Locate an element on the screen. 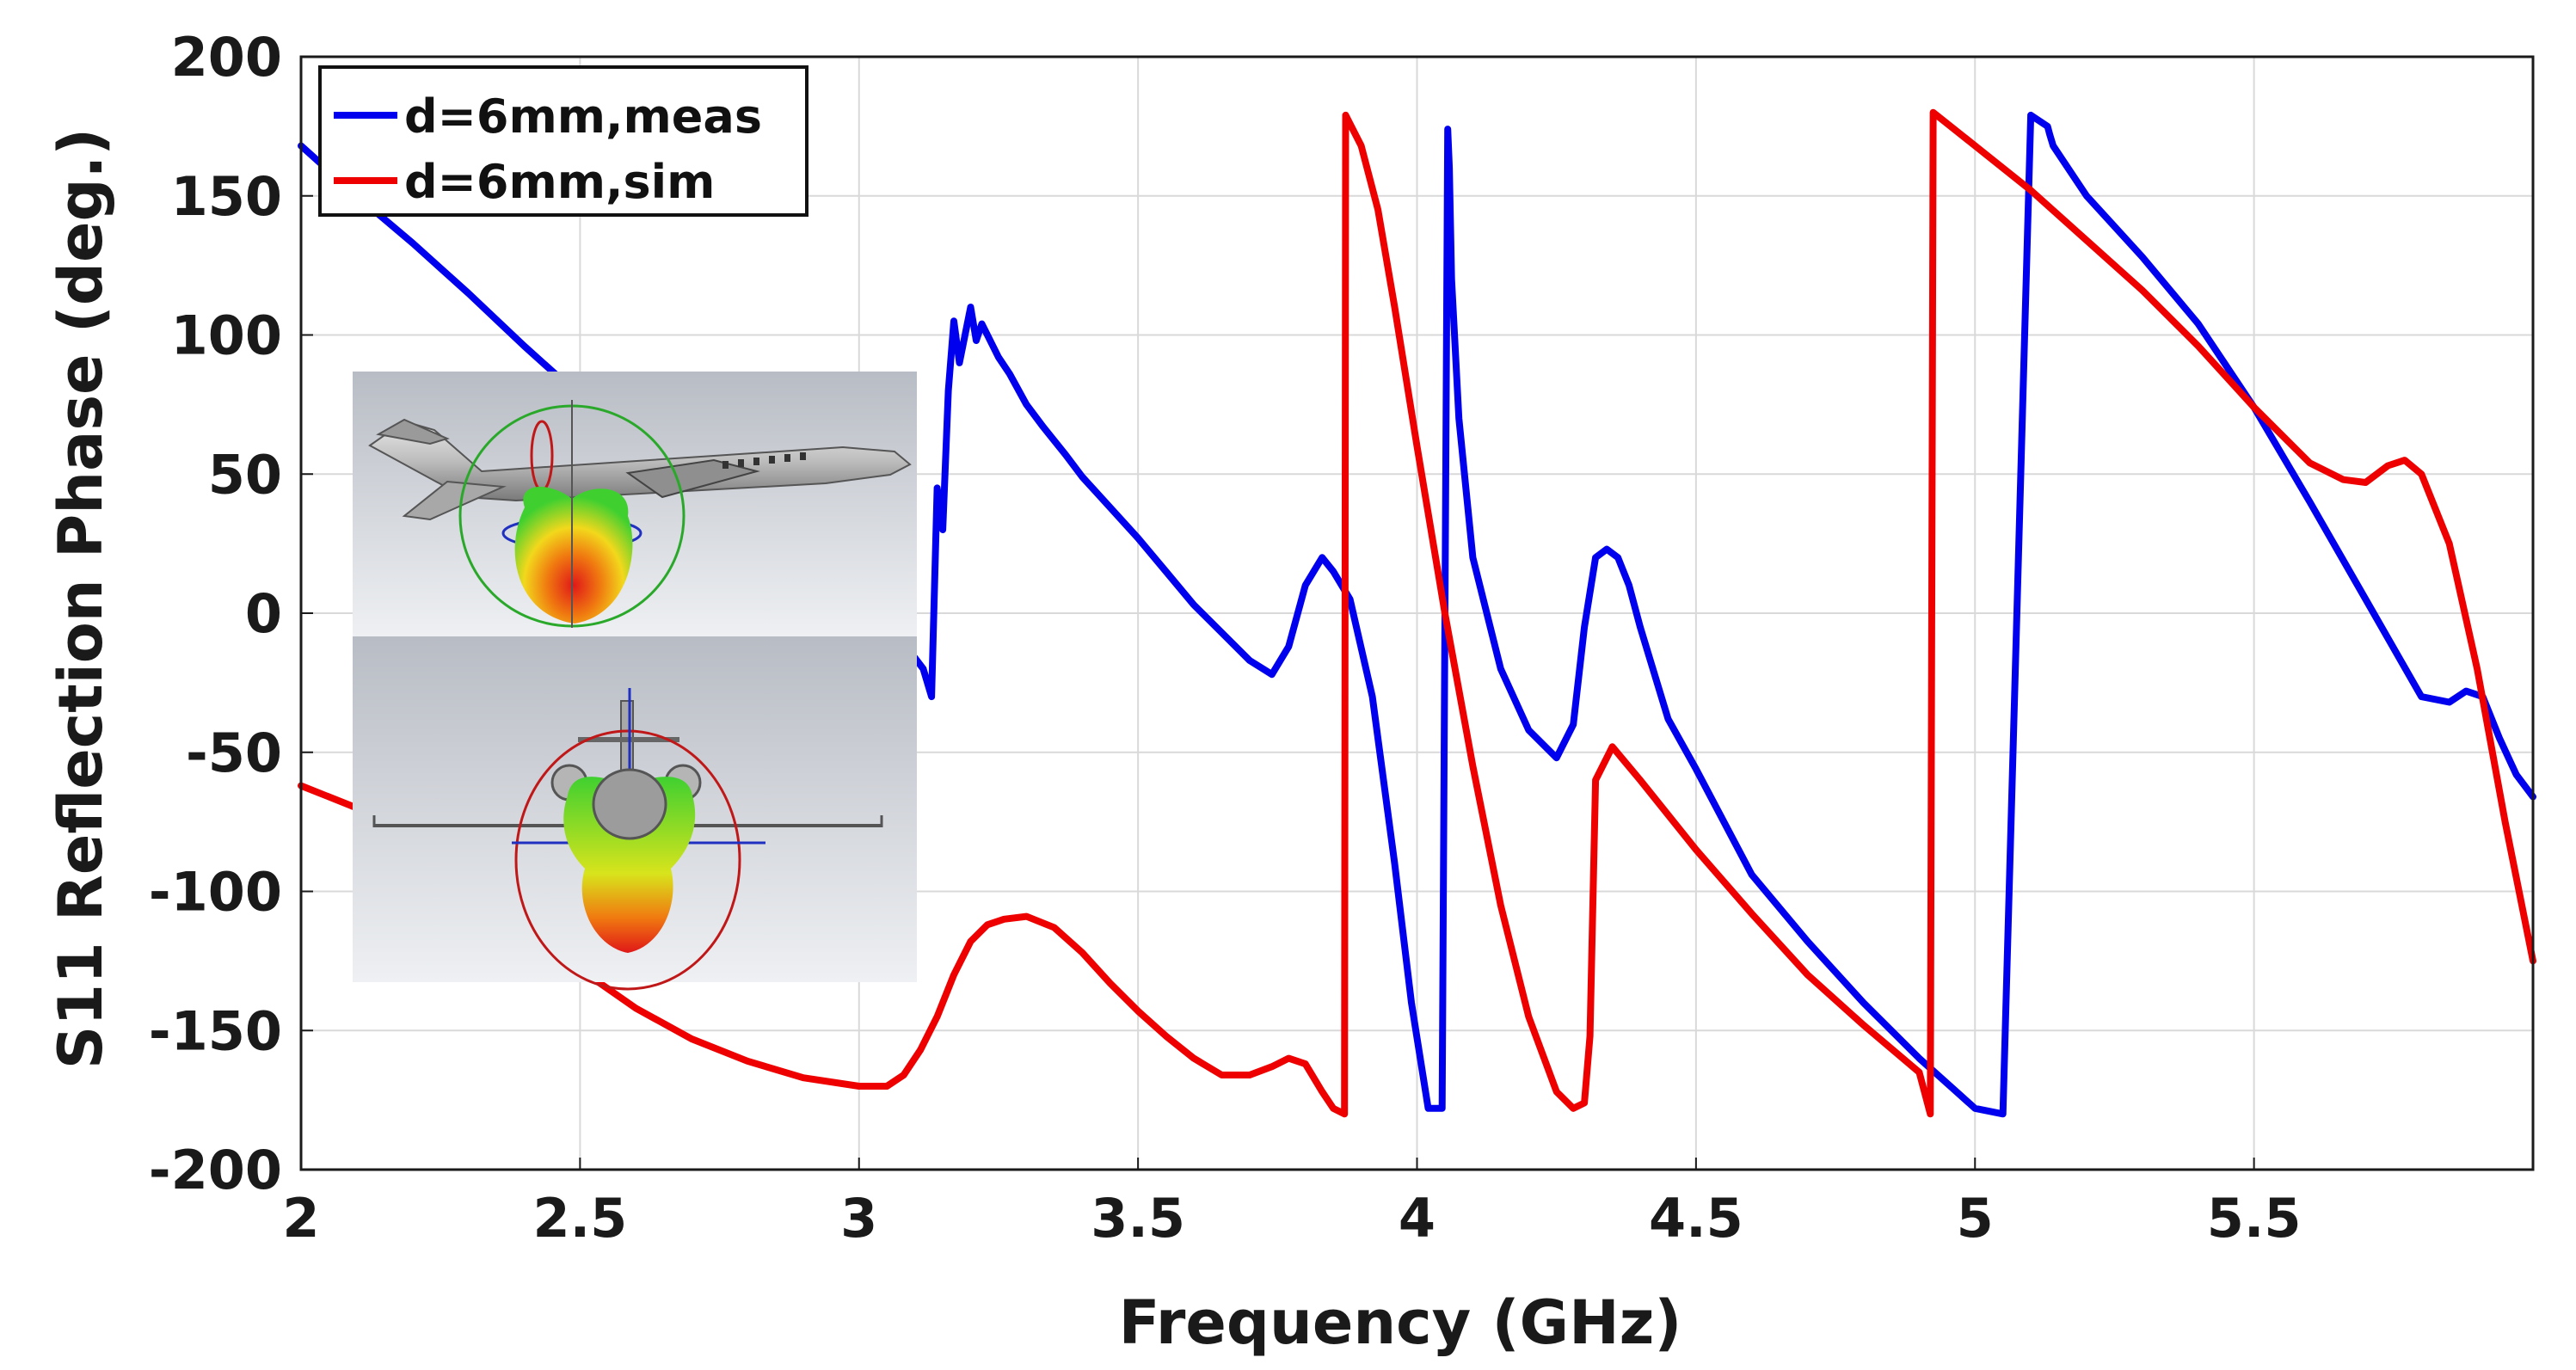  aircraft-front-view is located at coordinates (627, 839).